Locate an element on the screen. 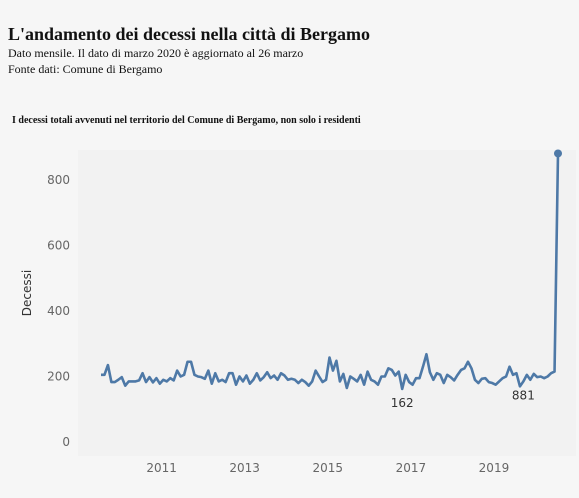 The image size is (579, 498). y-axis-ticks: 0 200 400 600 800 is located at coordinates (58, 311).